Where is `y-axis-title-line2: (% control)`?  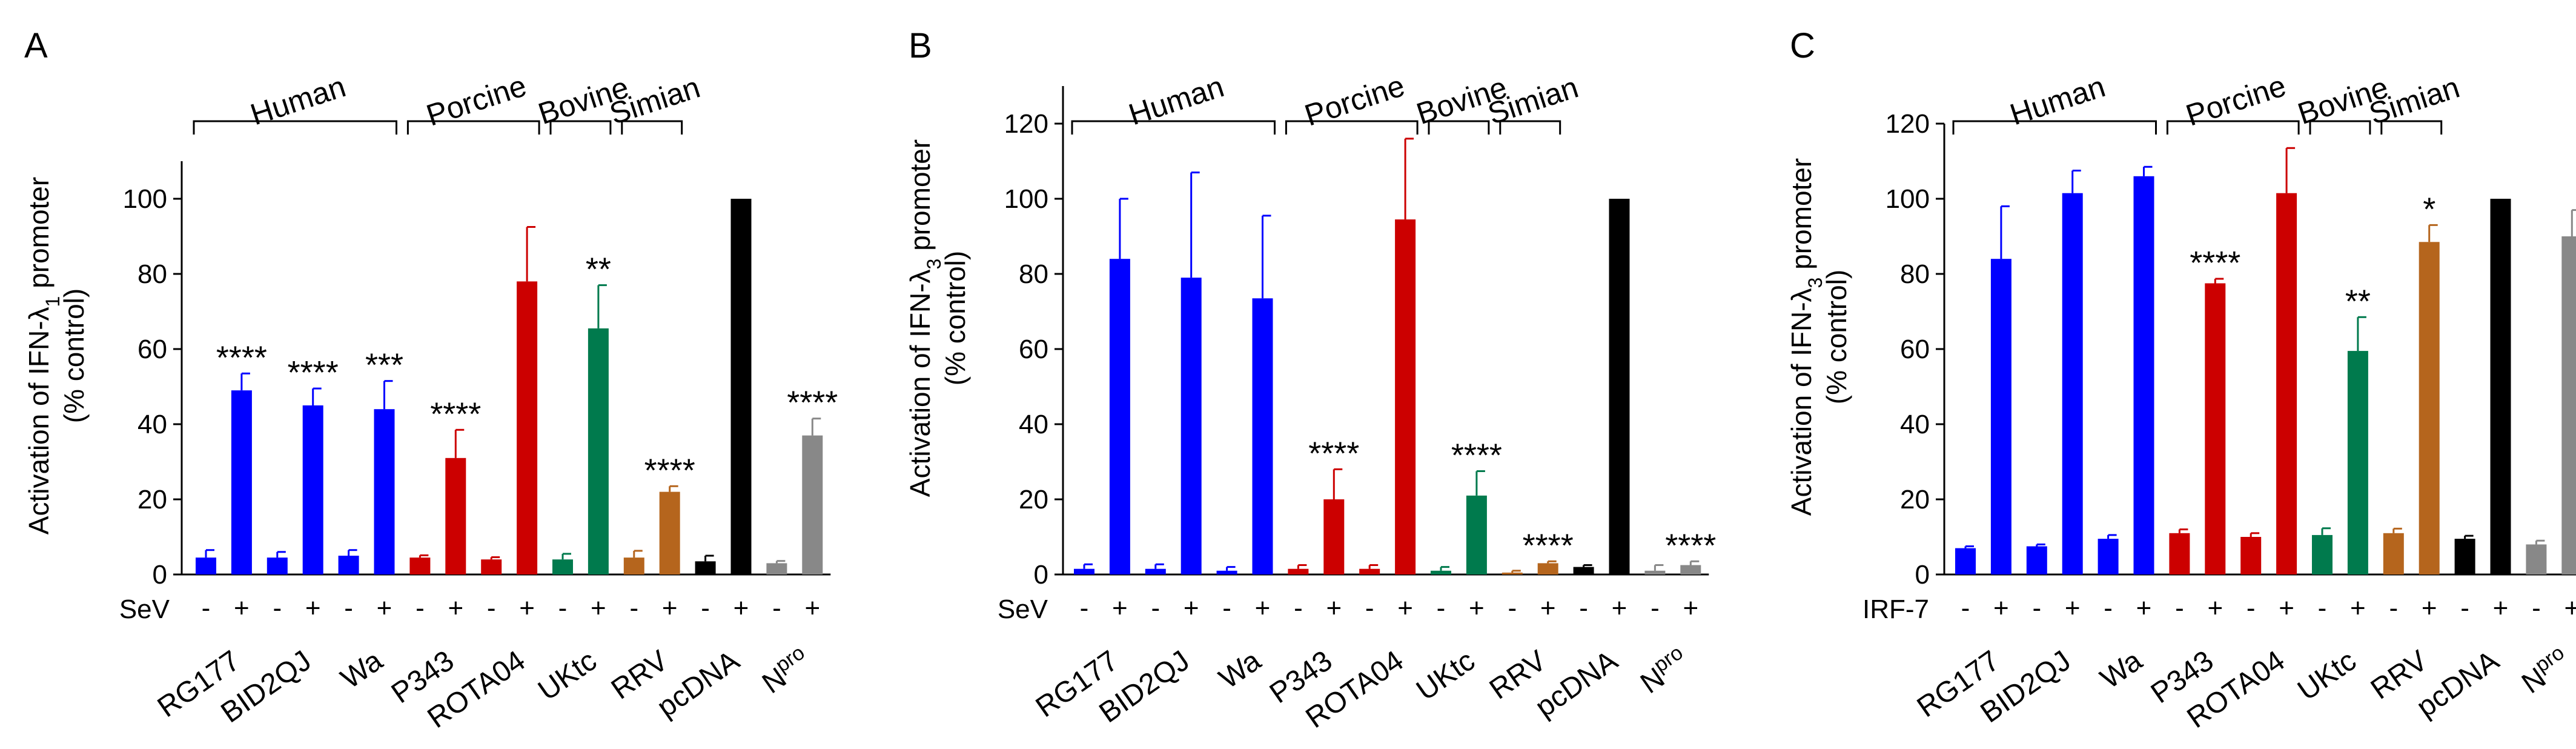
y-axis-title-line2: (% control) is located at coordinates (74, 355).